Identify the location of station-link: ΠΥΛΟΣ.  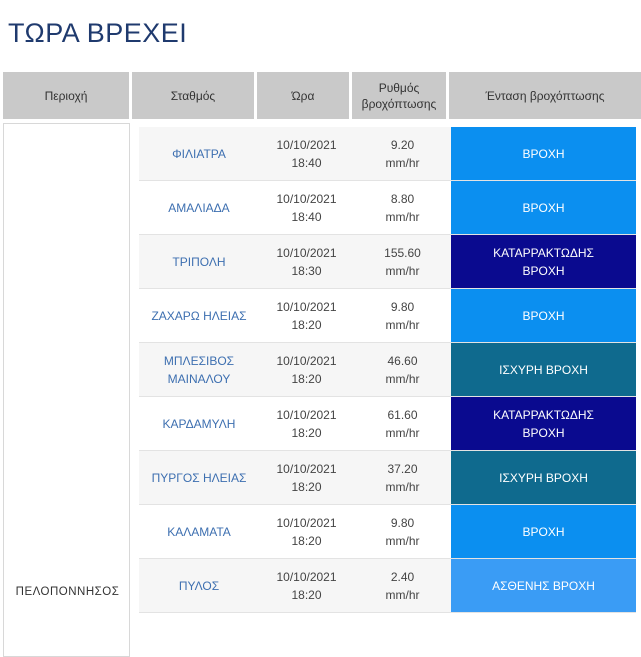
(199, 585).